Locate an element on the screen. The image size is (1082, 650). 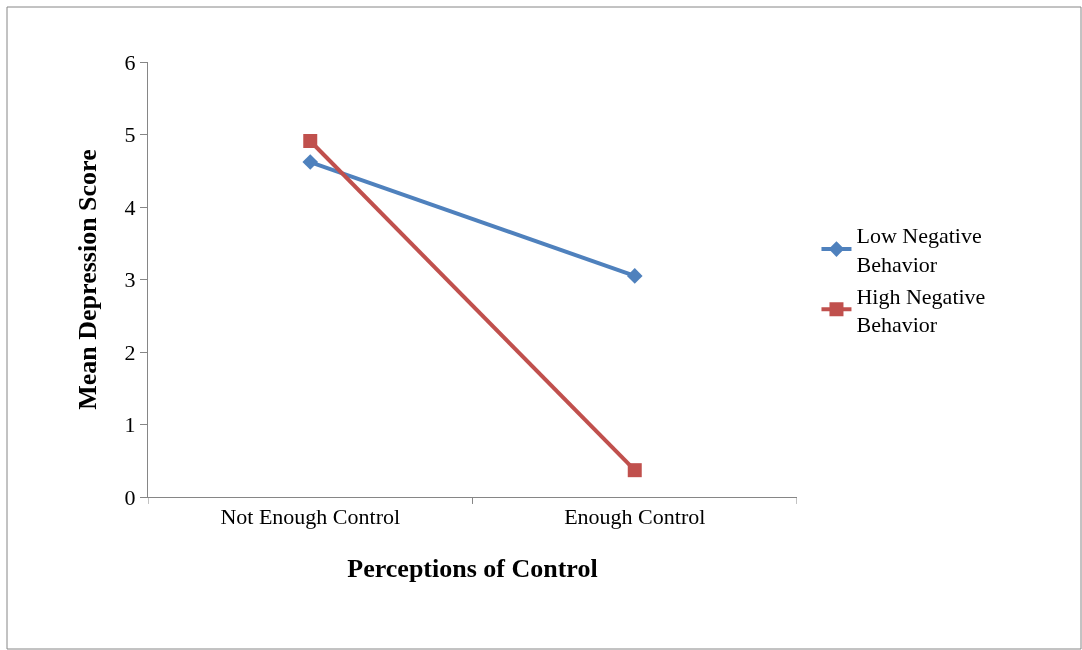
y-tick-label: 3 is located at coordinates (130, 280).